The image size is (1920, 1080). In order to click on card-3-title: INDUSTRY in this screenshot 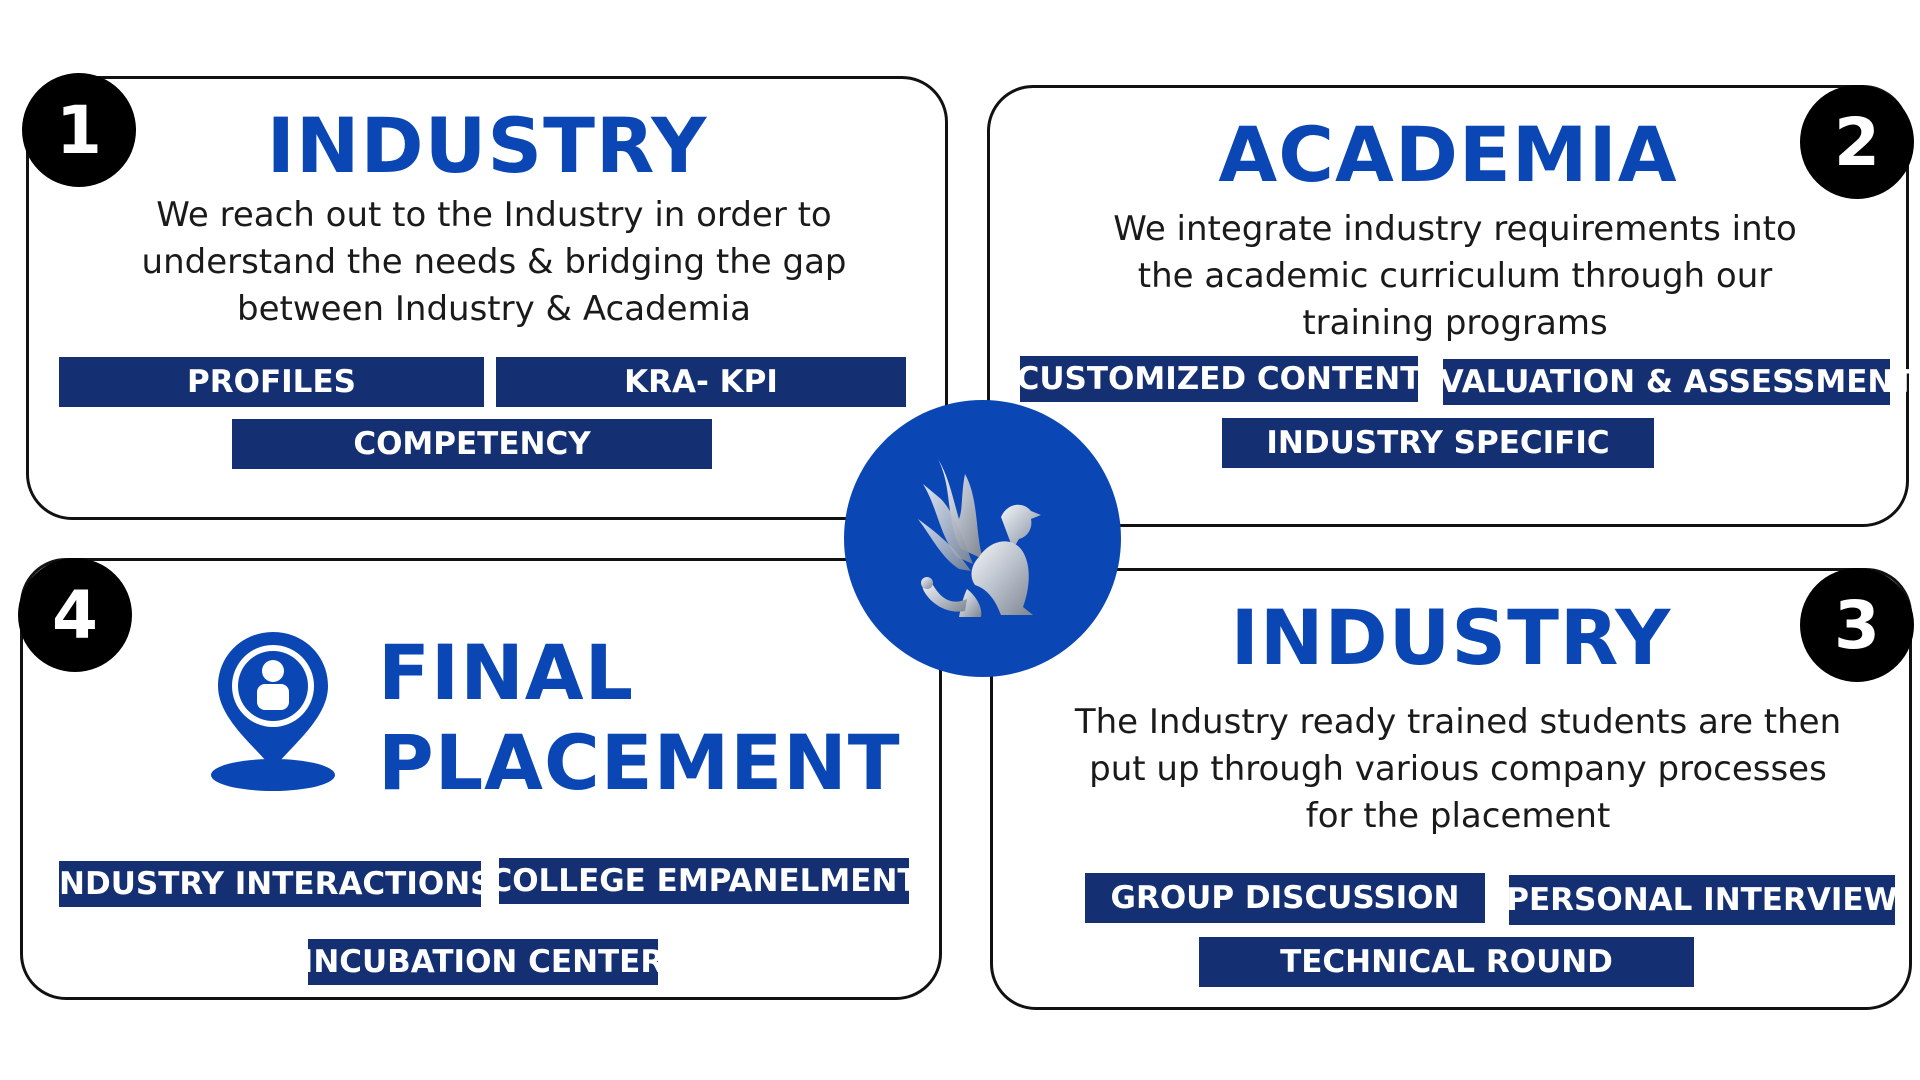, I will do `click(1451, 637)`.